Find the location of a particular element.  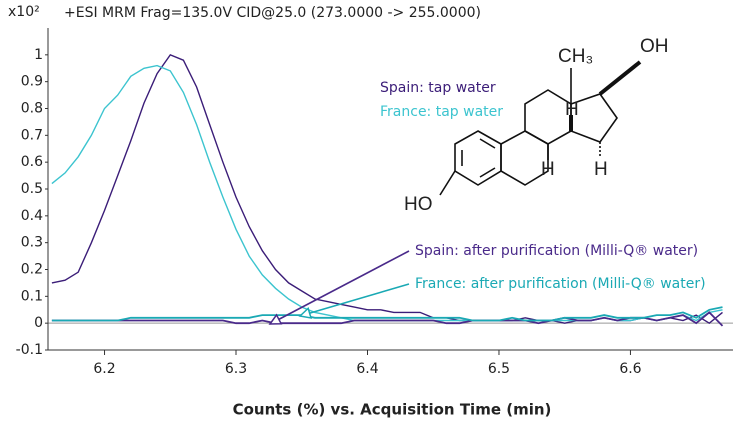

molecule-label: HO is located at coordinates (418, 204).